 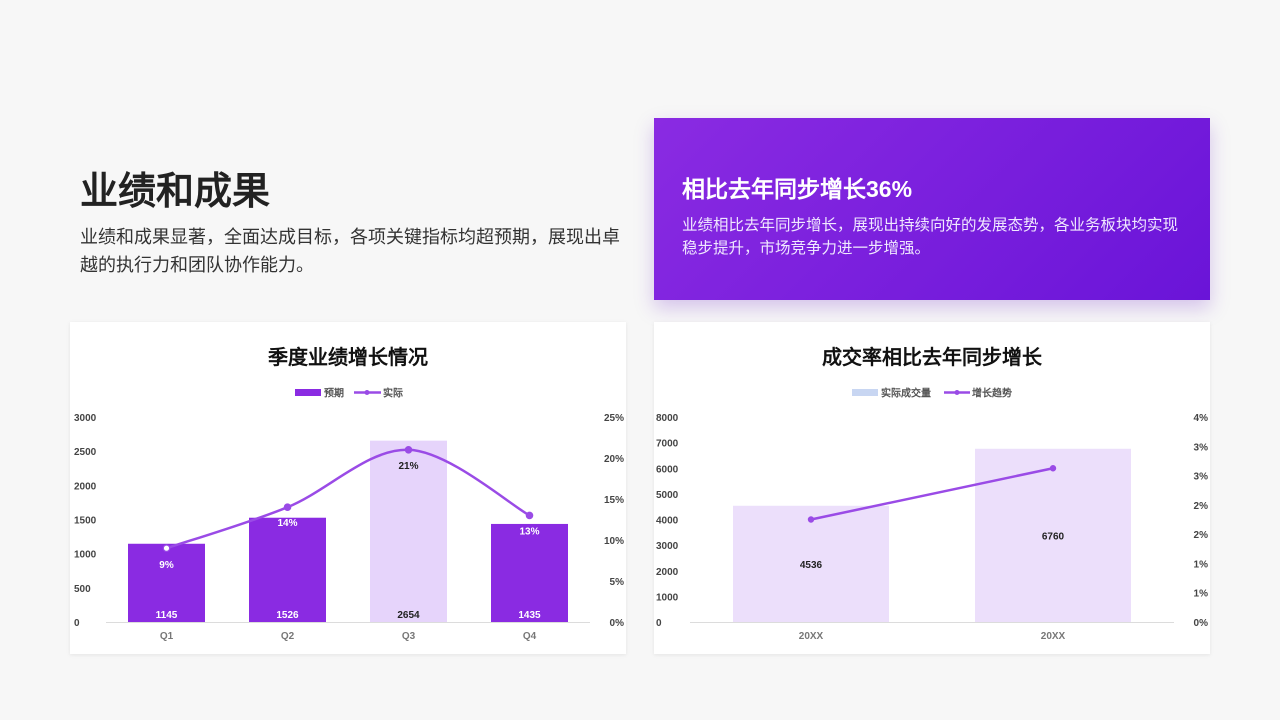 I want to click on chart-title: 季度业绩增长情况, so click(x=347, y=357).